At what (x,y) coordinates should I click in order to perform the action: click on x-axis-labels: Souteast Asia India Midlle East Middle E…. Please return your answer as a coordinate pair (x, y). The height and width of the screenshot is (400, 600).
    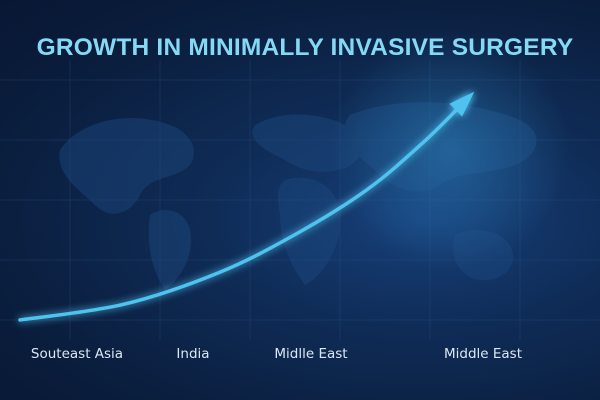
    Looking at the image, I should click on (300, 358).